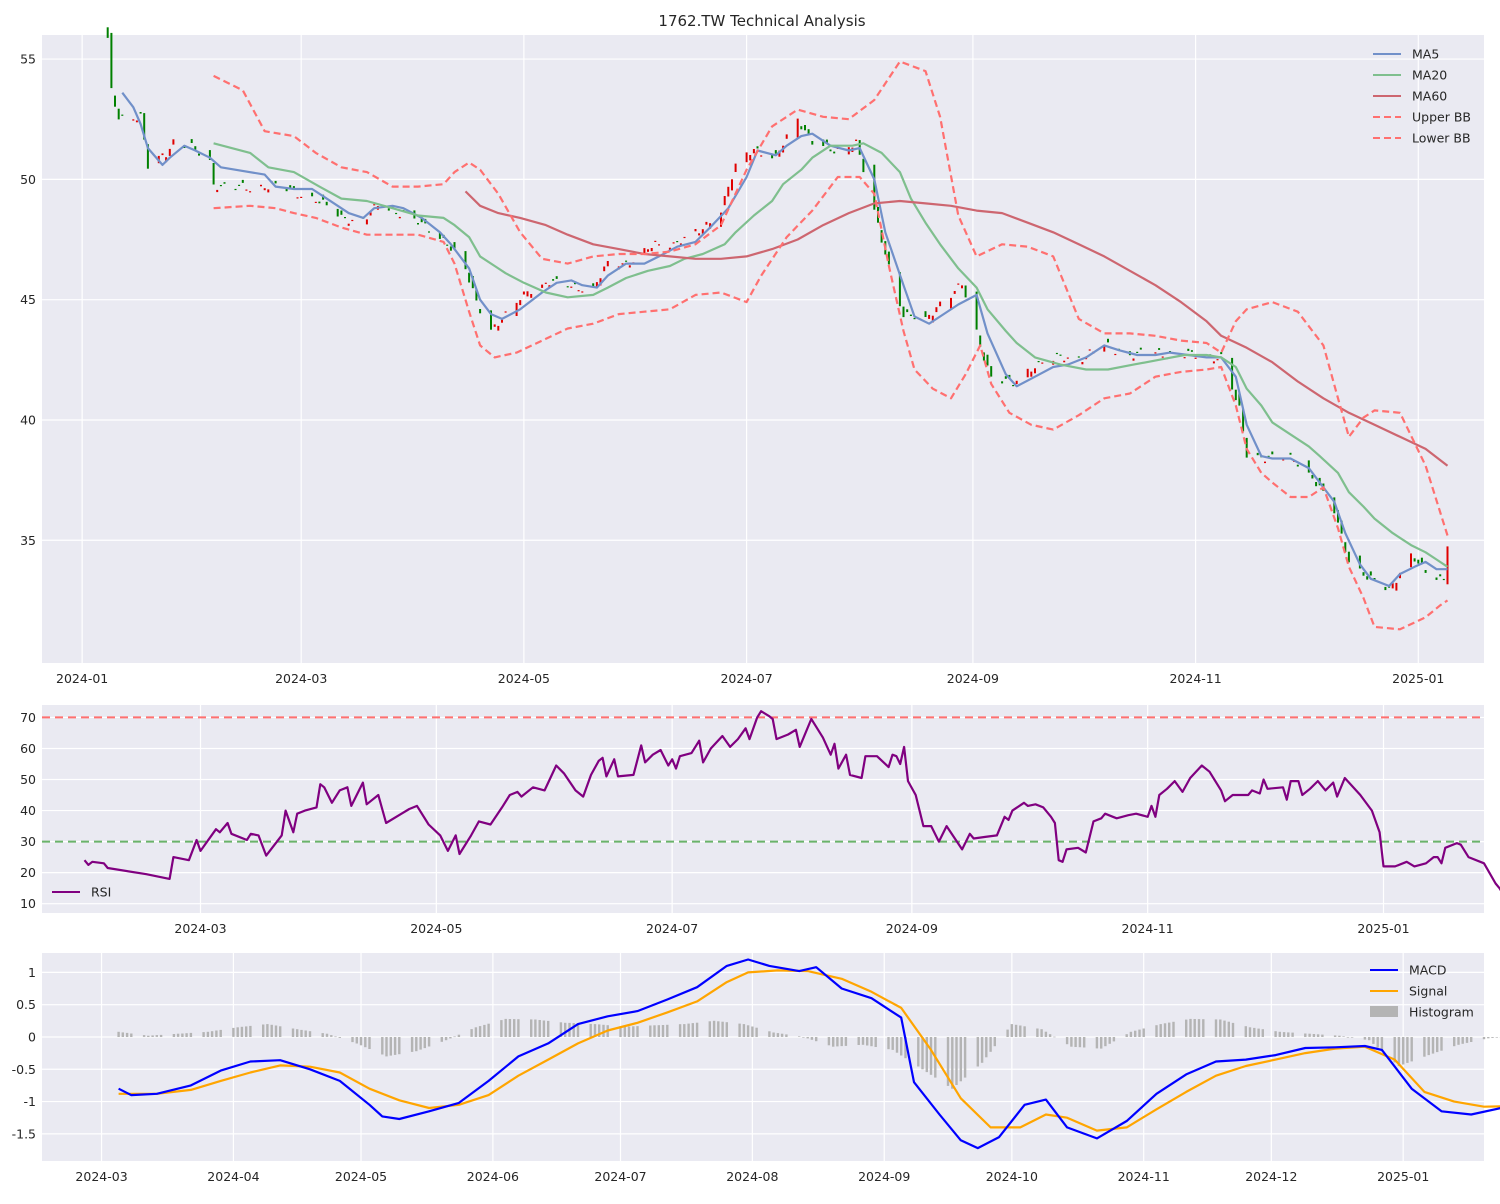  I want to click on y-tick-label: 0, so click(32, 1036).